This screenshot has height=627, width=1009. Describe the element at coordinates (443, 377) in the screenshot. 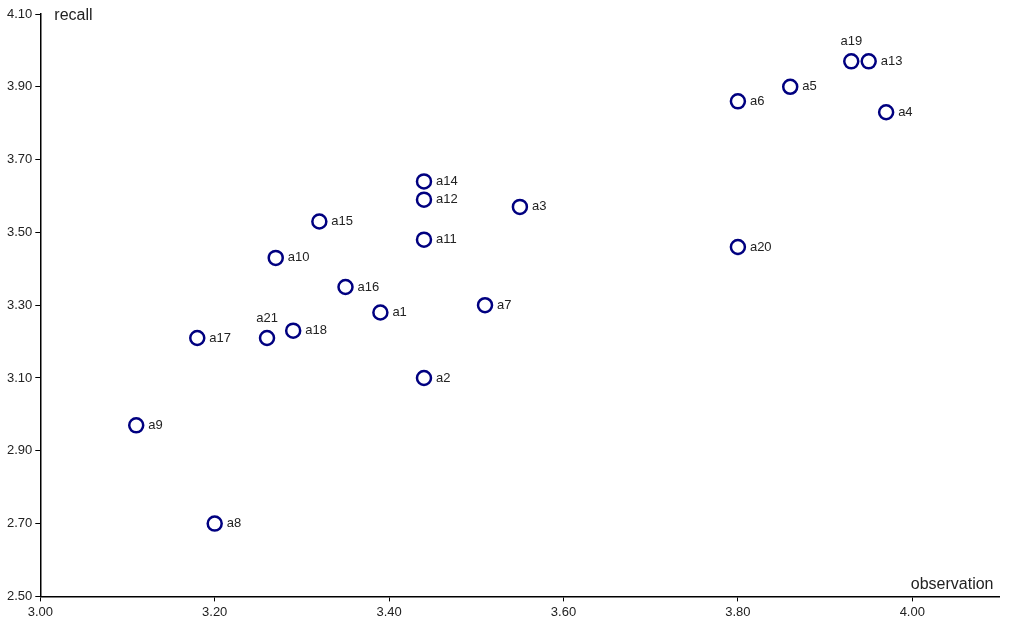

I see `series-label: a2` at that location.